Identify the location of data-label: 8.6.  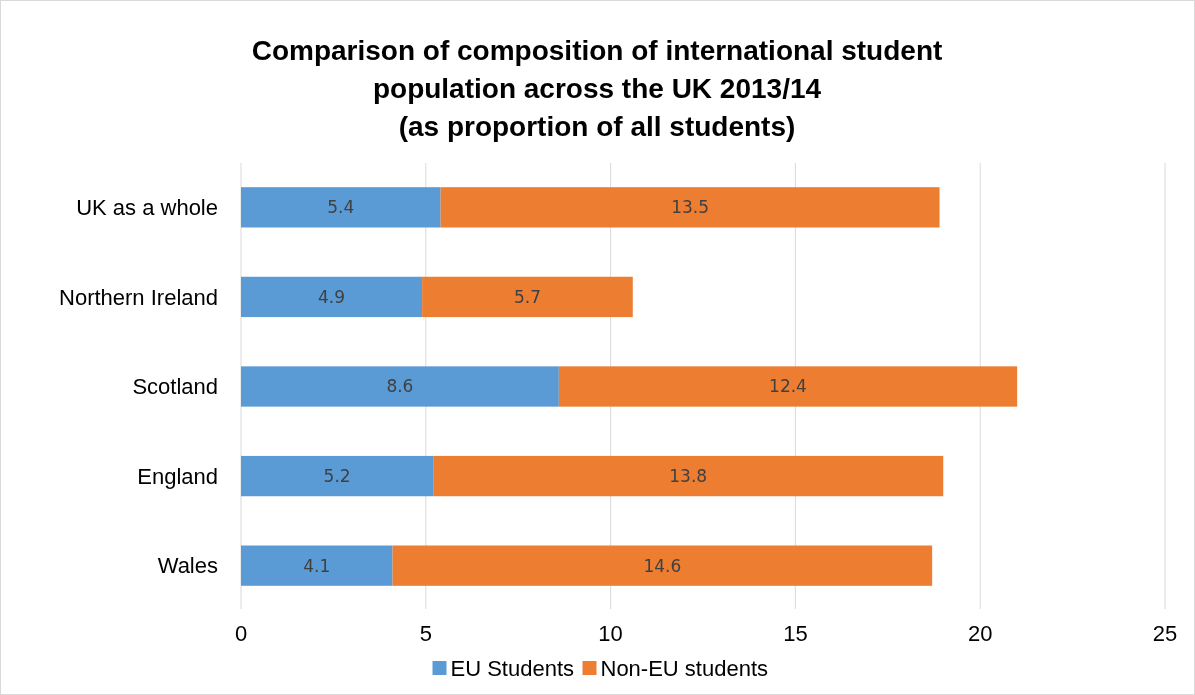
(400, 386).